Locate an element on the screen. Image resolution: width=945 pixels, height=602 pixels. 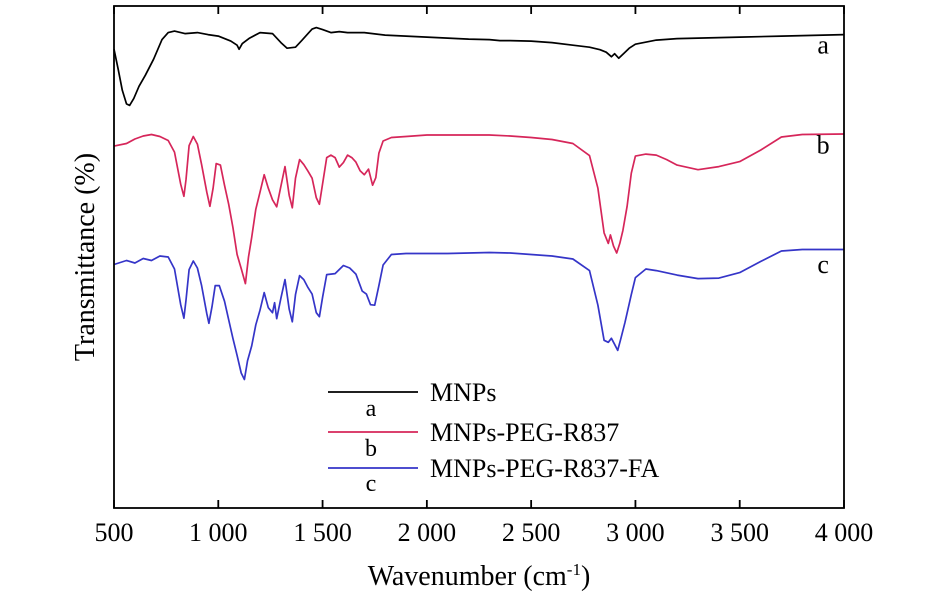
legend-letter-c: c is located at coordinates (371, 484).